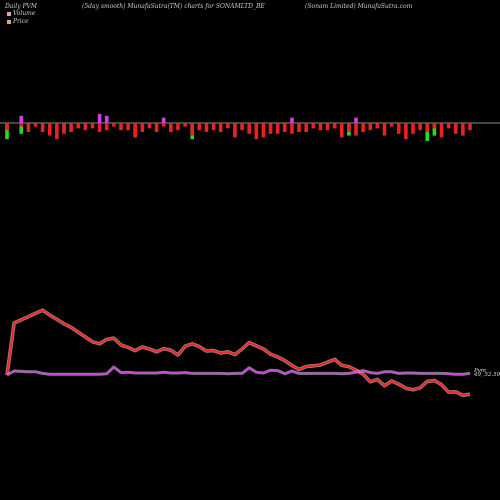 Image resolution: width=500 pixels, height=500 pixels. I want to click on end-label-pvm: Pvm, so click(479, 371).